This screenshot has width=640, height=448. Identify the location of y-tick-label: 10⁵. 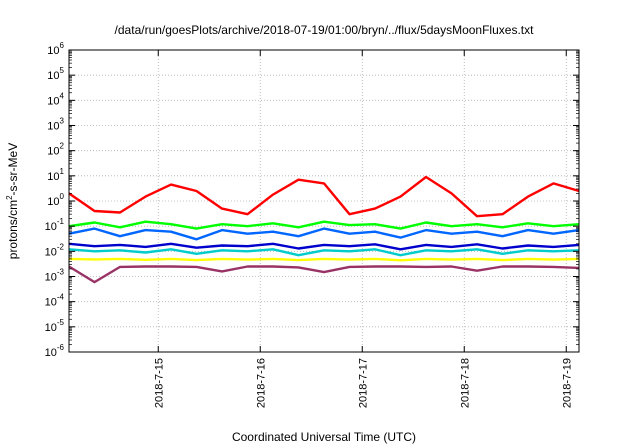
(55, 74).